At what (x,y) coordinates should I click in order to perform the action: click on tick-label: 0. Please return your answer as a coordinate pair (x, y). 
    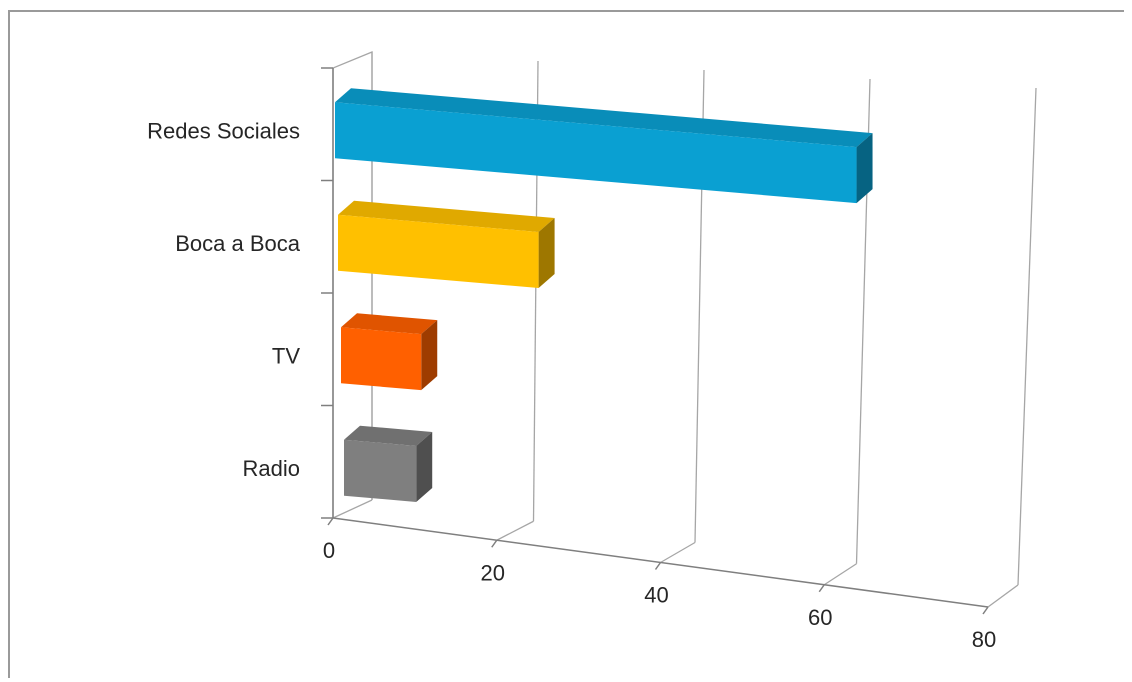
    Looking at the image, I should click on (329, 550).